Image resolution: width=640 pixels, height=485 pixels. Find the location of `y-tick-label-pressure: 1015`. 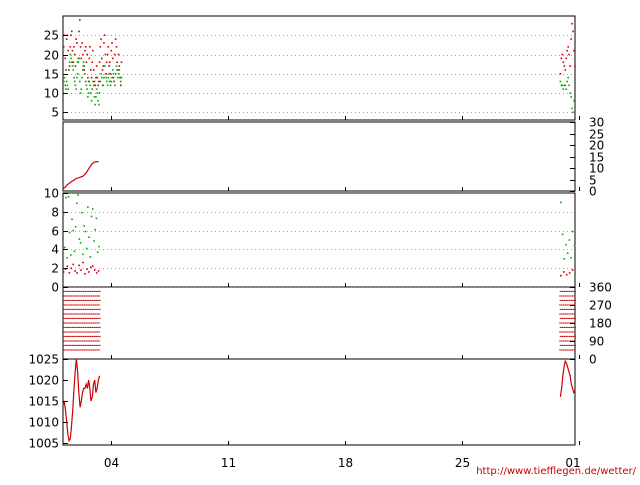

y-tick-label-pressure: 1015 is located at coordinates (43, 402).